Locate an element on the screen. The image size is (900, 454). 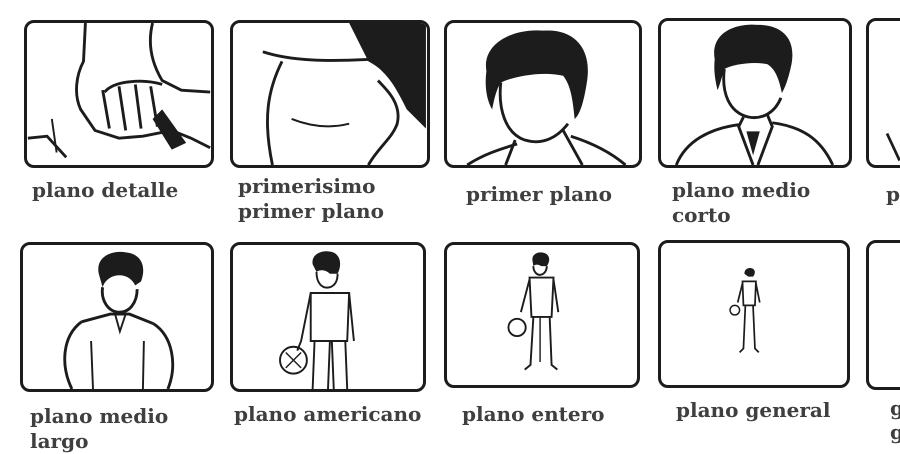
american-shot-illustration is located at coordinates (317, 320).